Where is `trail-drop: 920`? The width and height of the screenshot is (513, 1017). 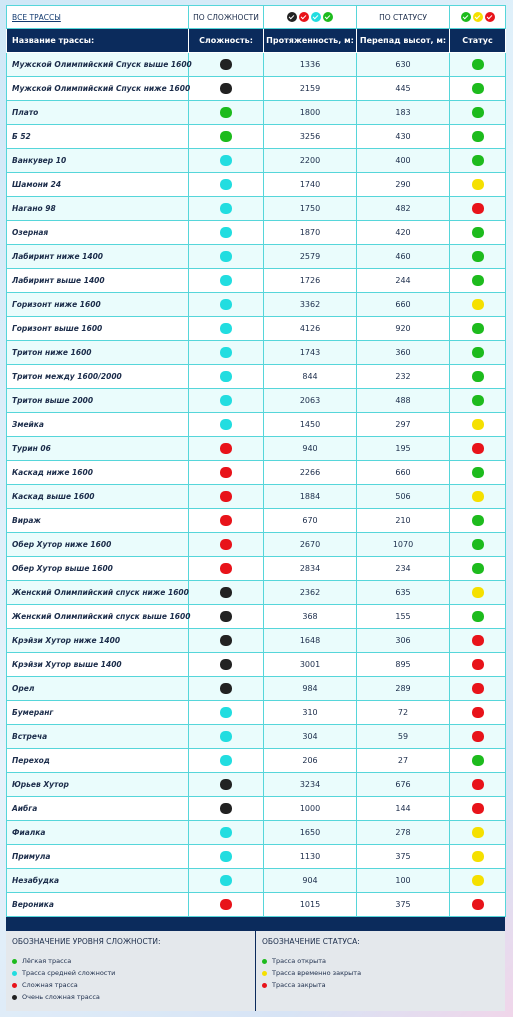 trail-drop: 920 is located at coordinates (403, 328).